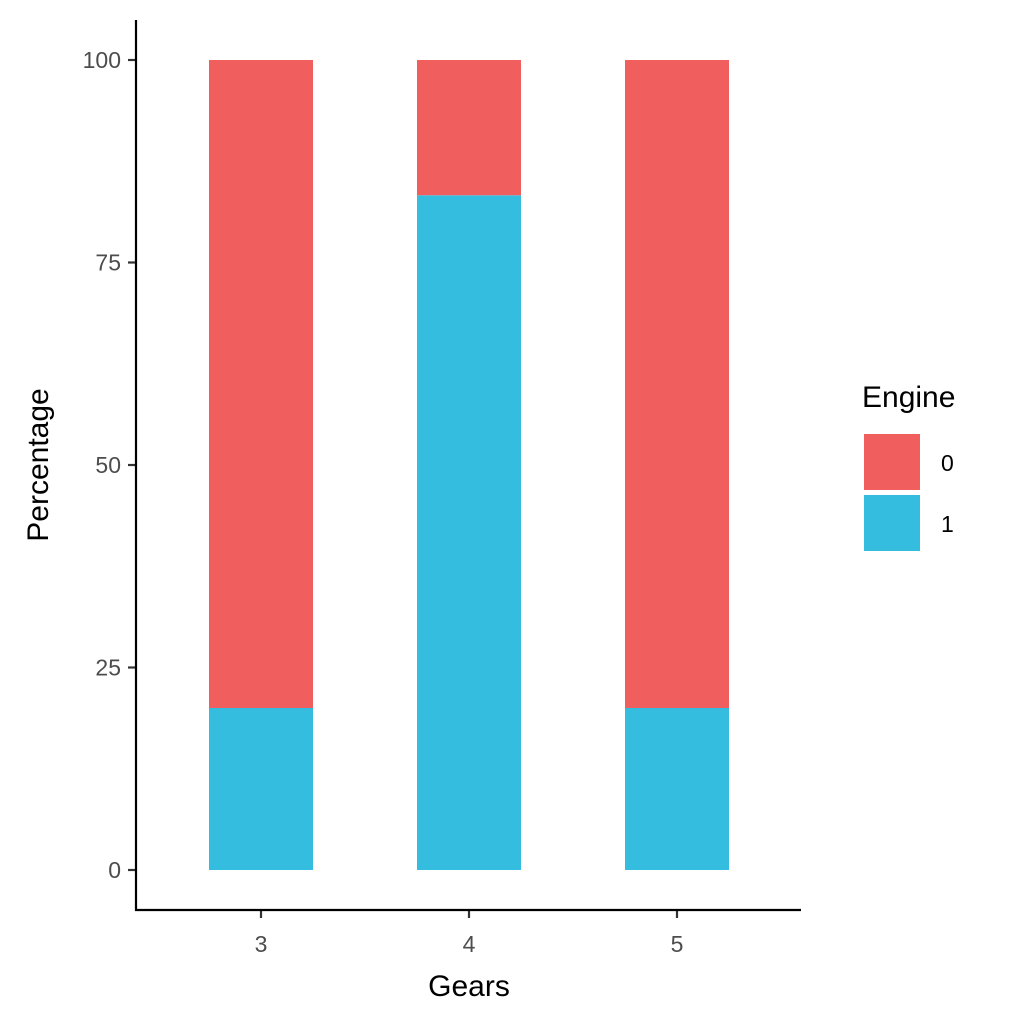  Describe the element at coordinates (947, 463) in the screenshot. I see `legend-label-0: 0` at that location.